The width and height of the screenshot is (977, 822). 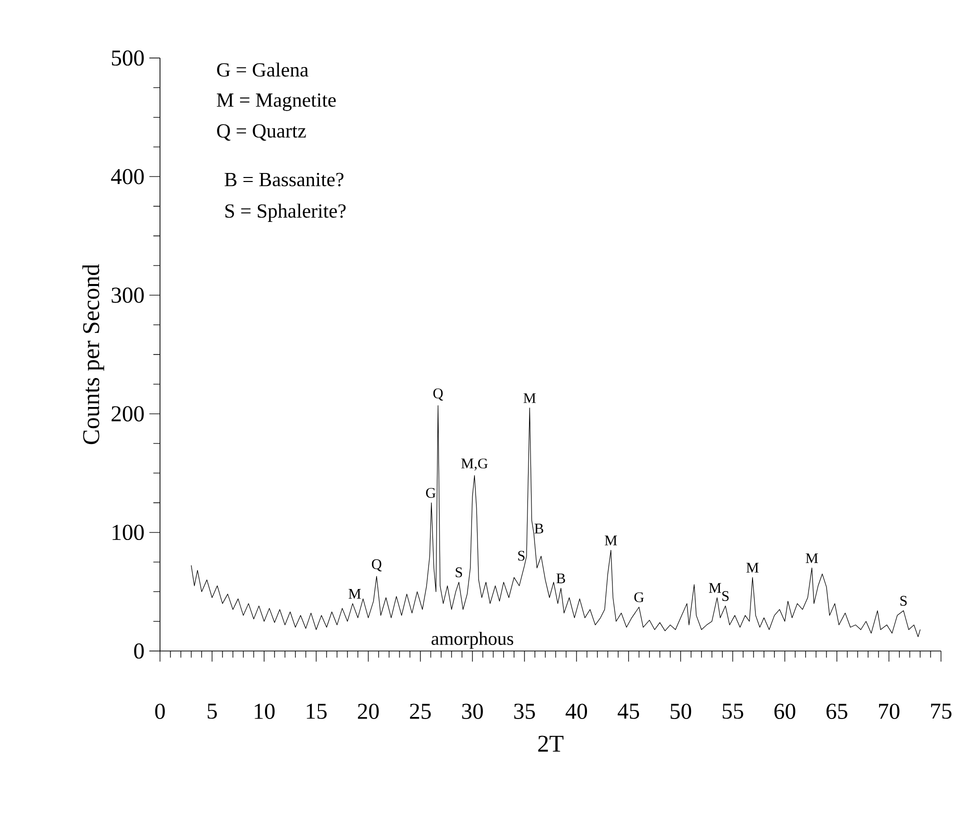 What do you see at coordinates (264, 712) in the screenshot?
I see `x-tick-label: 10` at bounding box center [264, 712].